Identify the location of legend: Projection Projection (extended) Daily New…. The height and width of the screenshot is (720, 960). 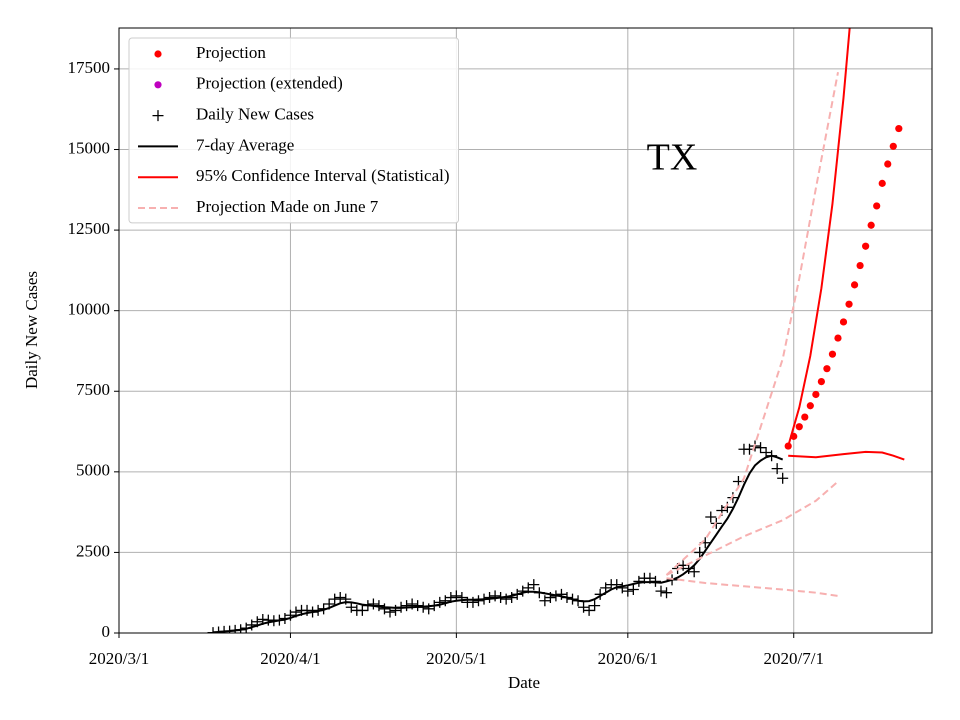
(293, 130).